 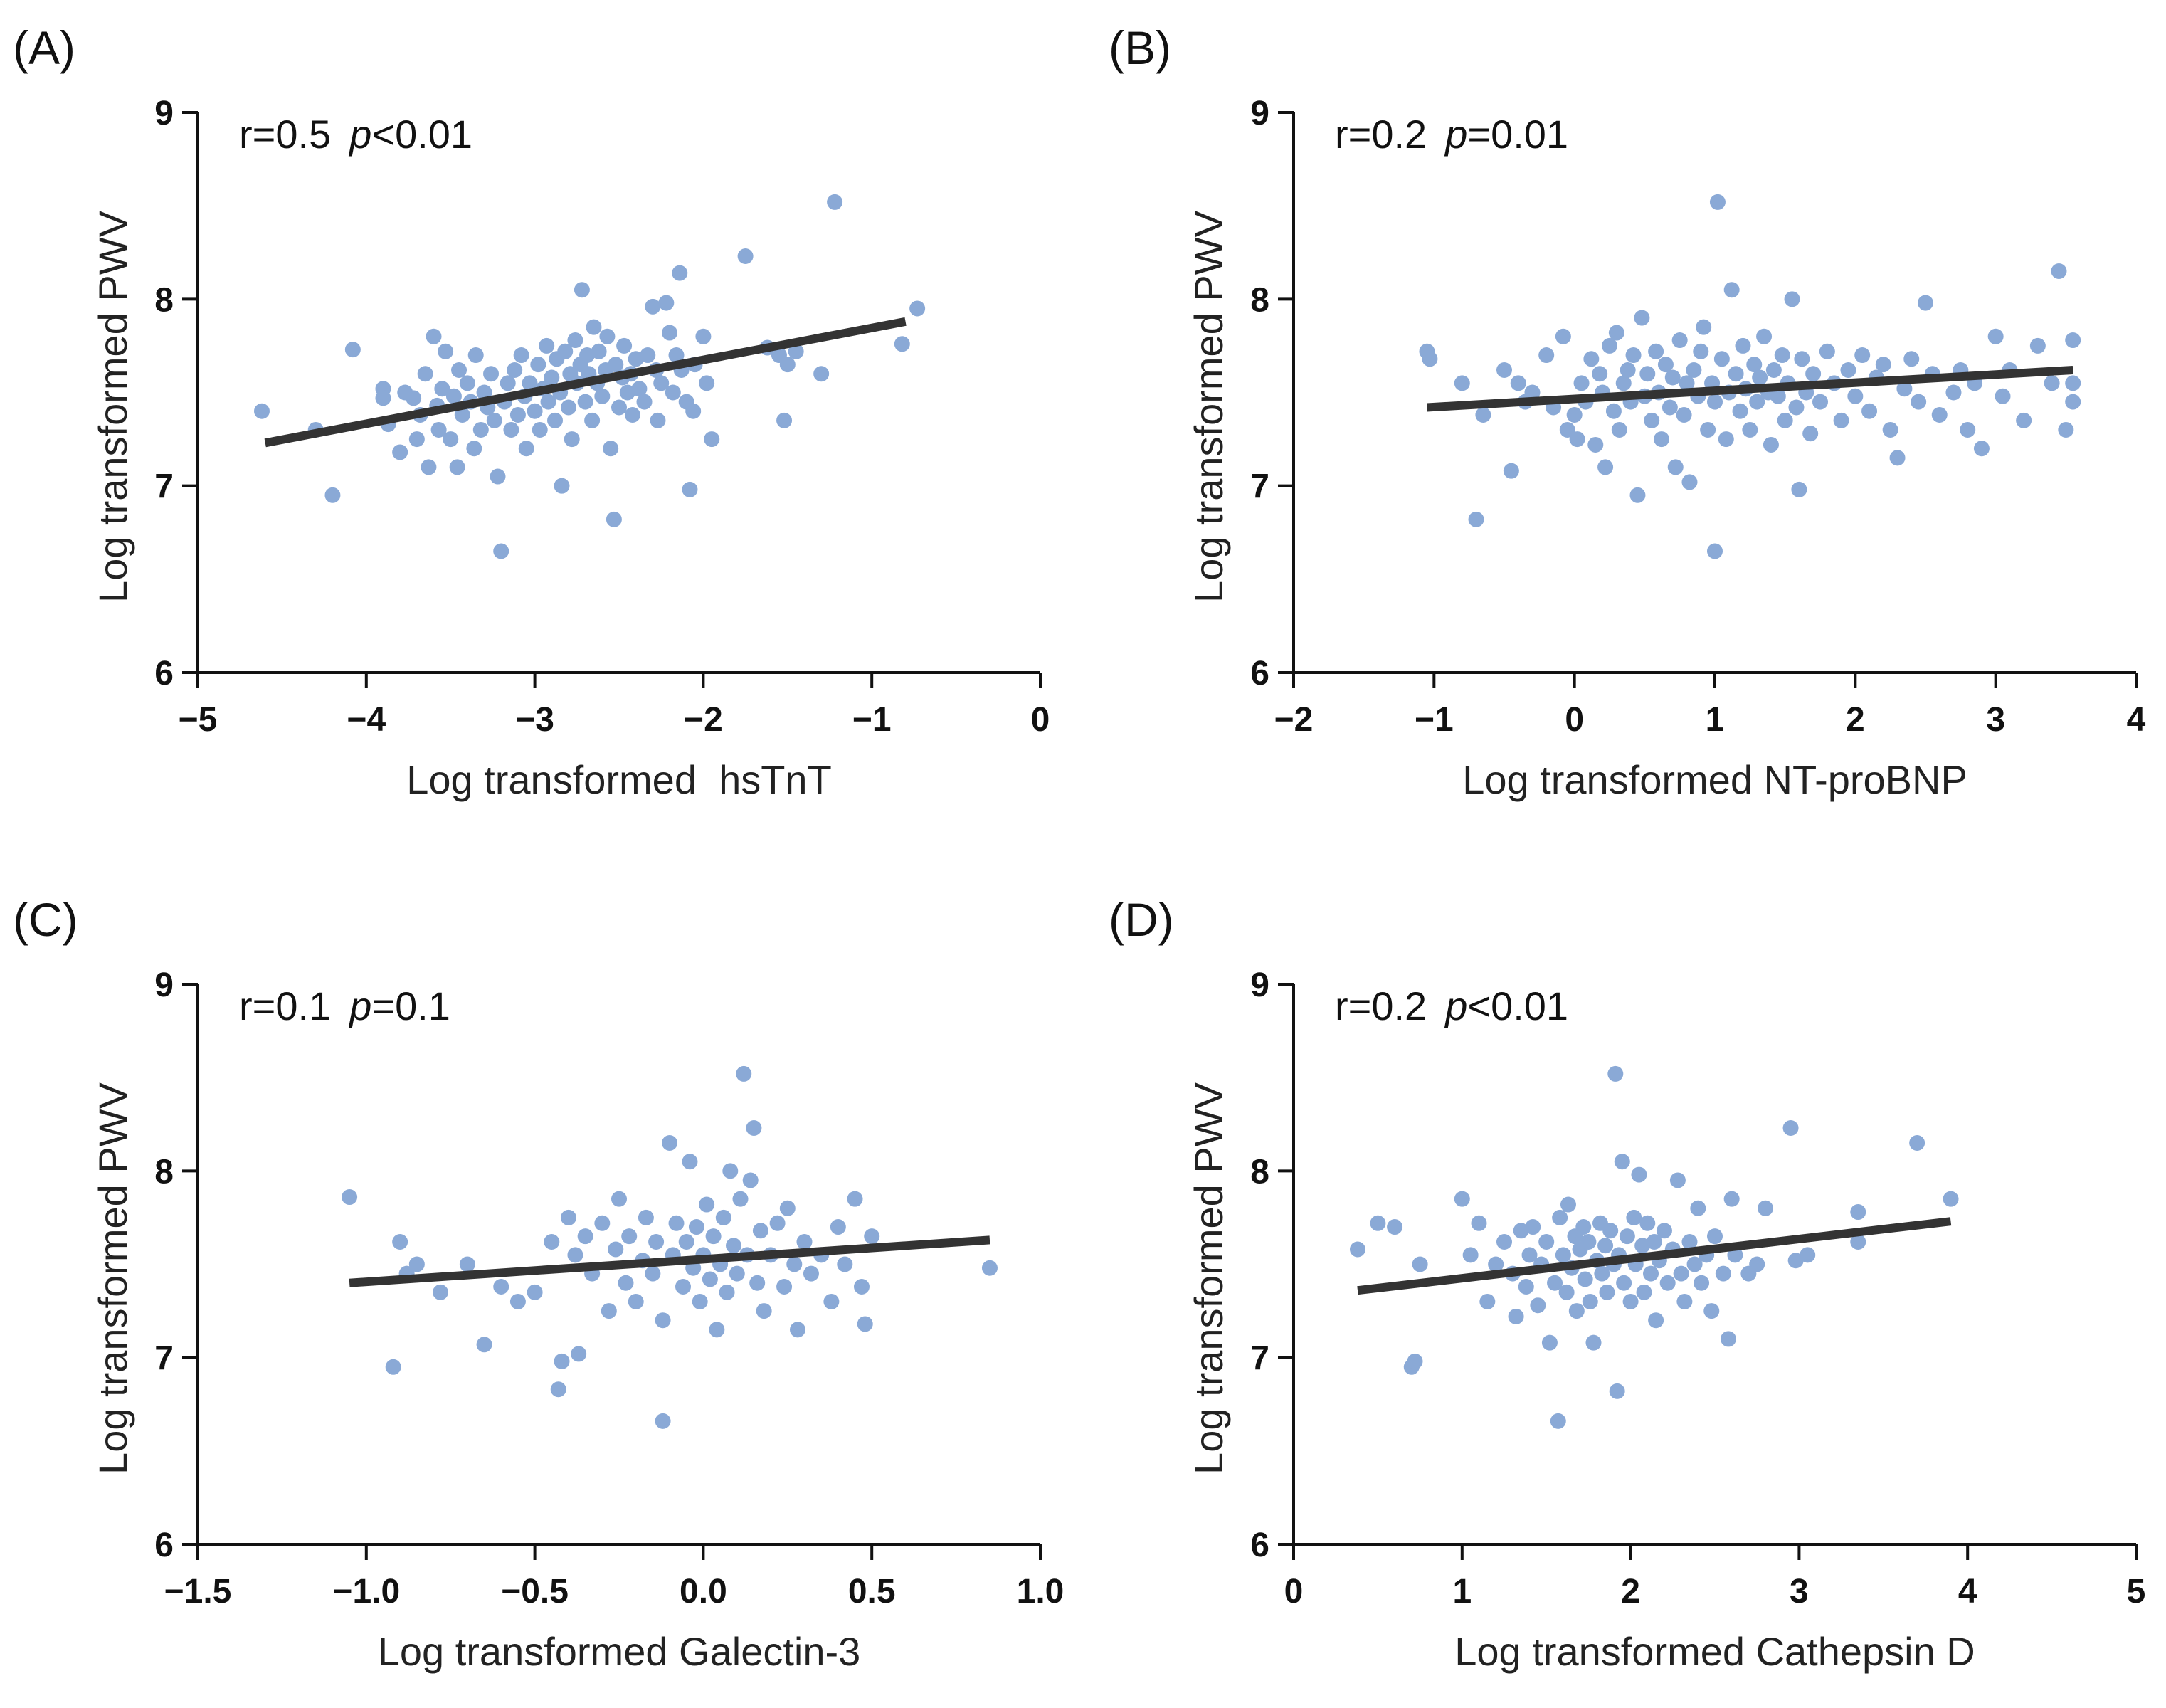 I want to click on y-tick-label: 7, so click(x=1259, y=487).